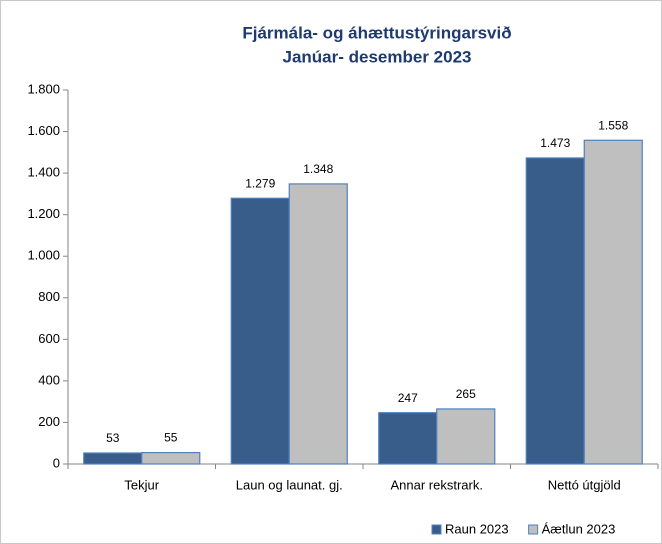 This screenshot has width=662, height=544. Describe the element at coordinates (613, 125) in the screenshot. I see `value-label: 1.558` at that location.